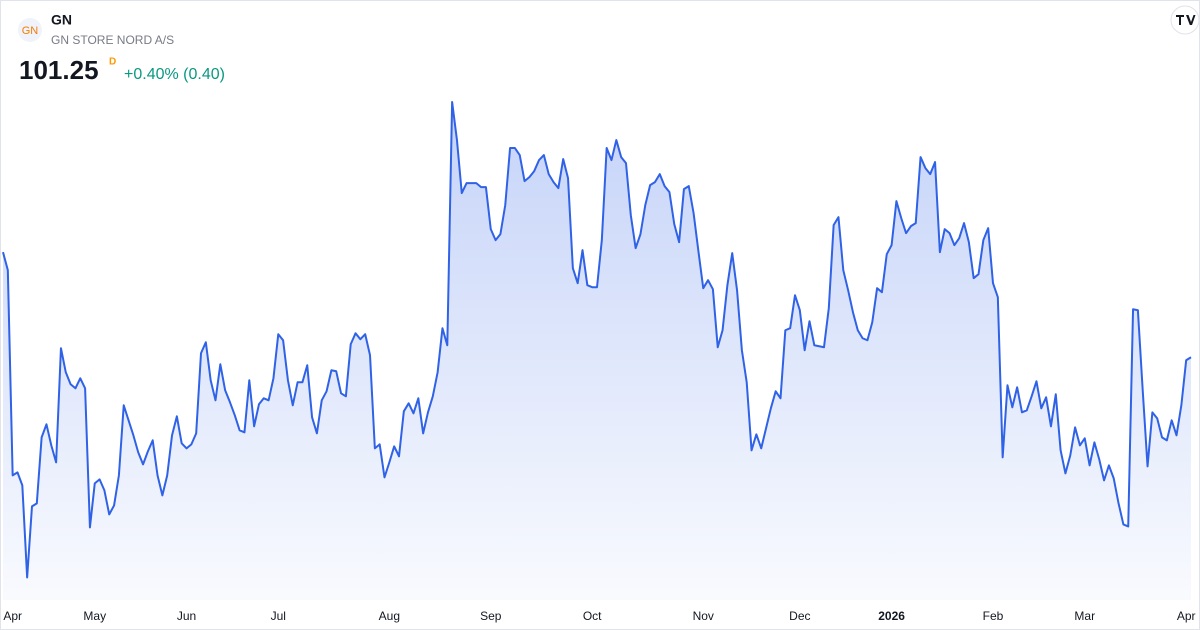  I want to click on logo-text: GN, so click(30, 31).